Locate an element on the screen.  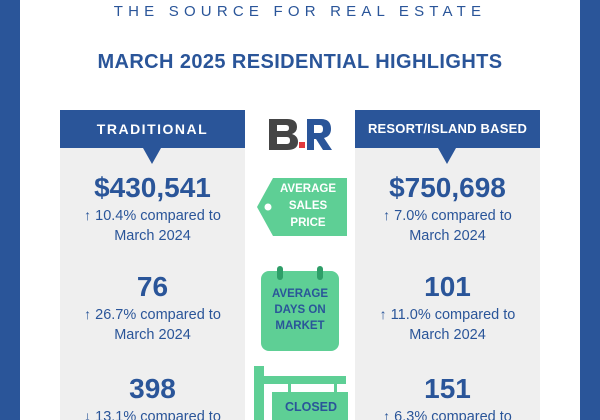
price-tag-icon is located at coordinates (302, 207).